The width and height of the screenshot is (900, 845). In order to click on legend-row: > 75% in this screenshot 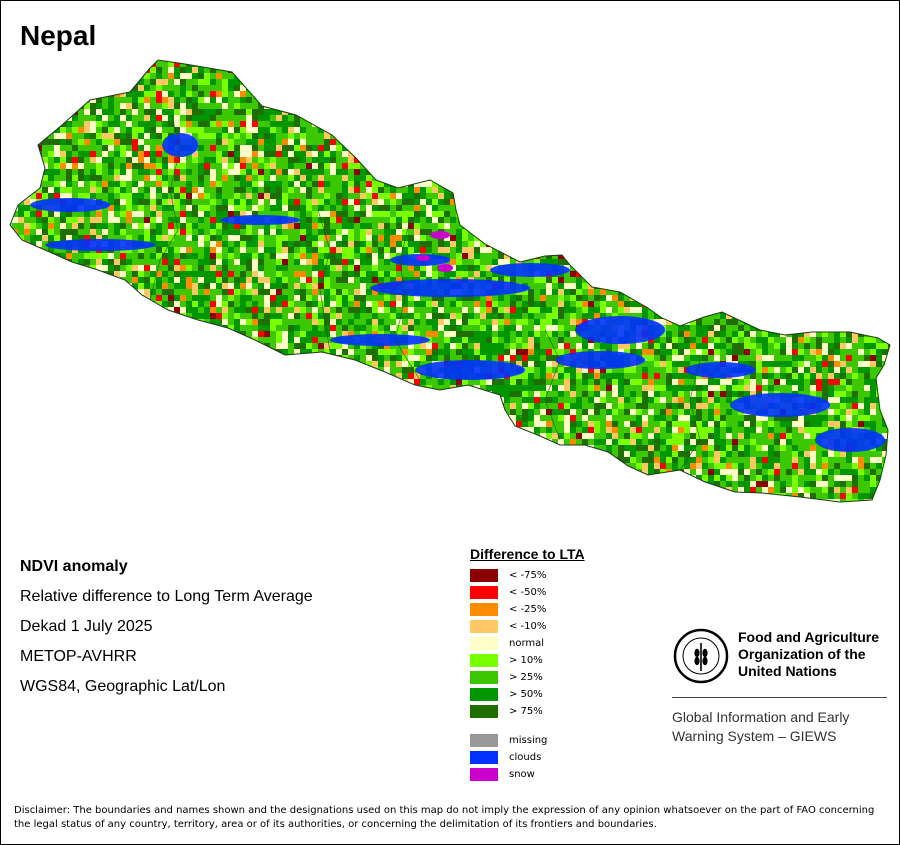, I will do `click(527, 711)`.